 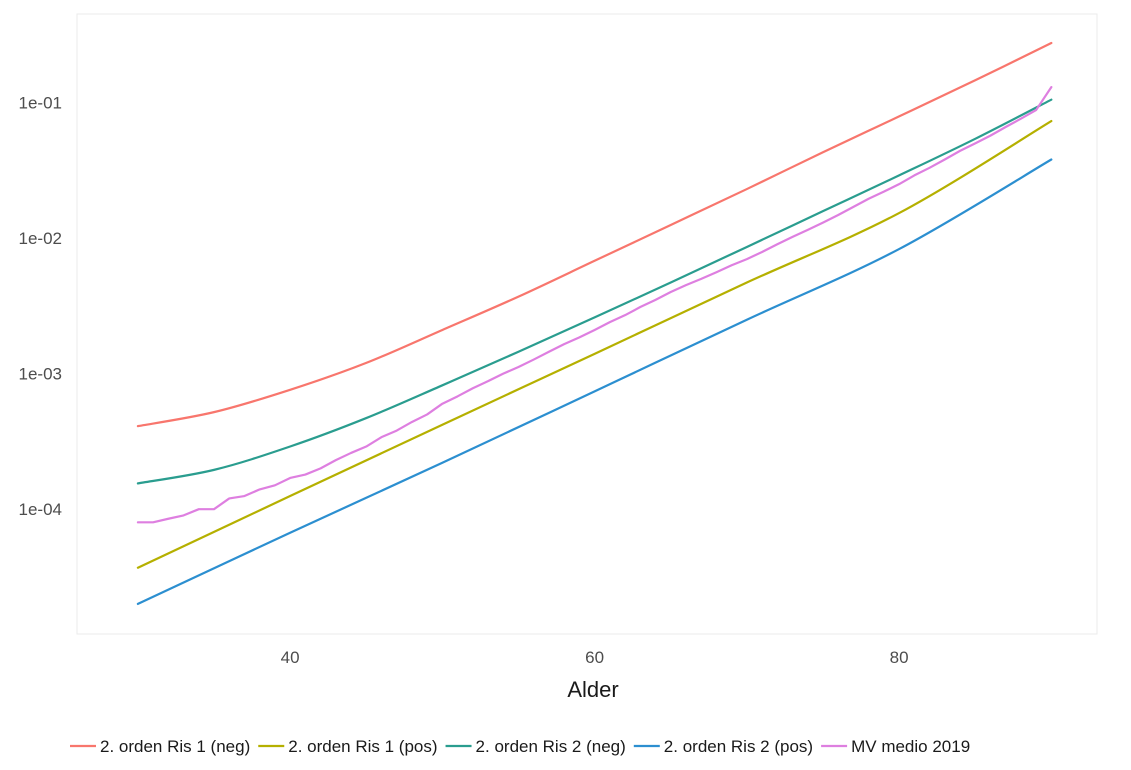 I want to click on y-tick-label: 1e-01, so click(x=40, y=103).